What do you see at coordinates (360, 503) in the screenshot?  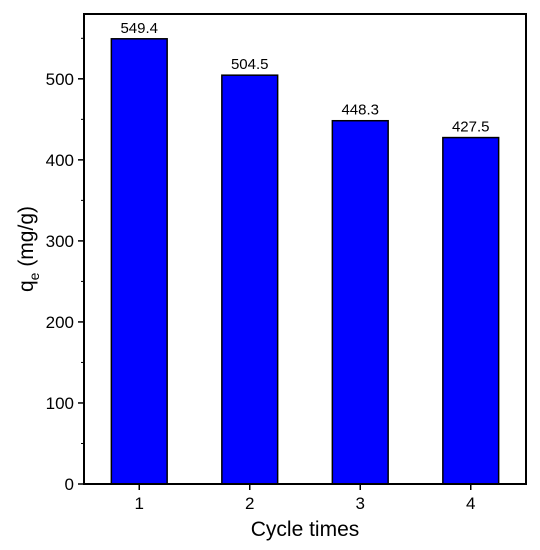 I see `x-tick-label: 3` at bounding box center [360, 503].